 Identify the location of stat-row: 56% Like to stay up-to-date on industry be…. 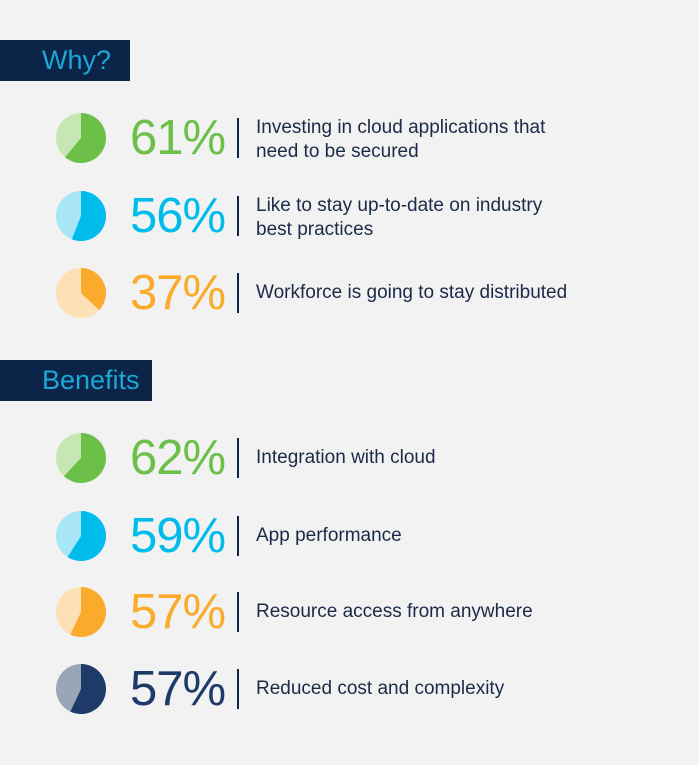
(349, 216).